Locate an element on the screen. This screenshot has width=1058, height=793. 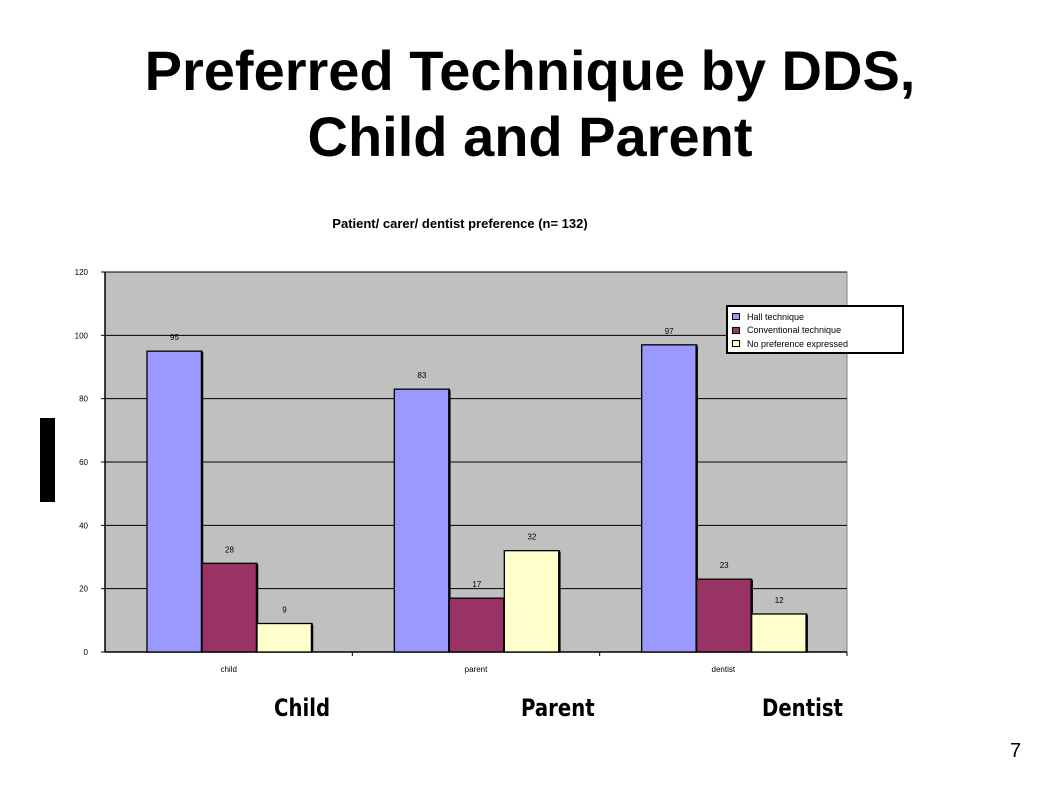
category-label-child: Child is located at coordinates (302, 708).